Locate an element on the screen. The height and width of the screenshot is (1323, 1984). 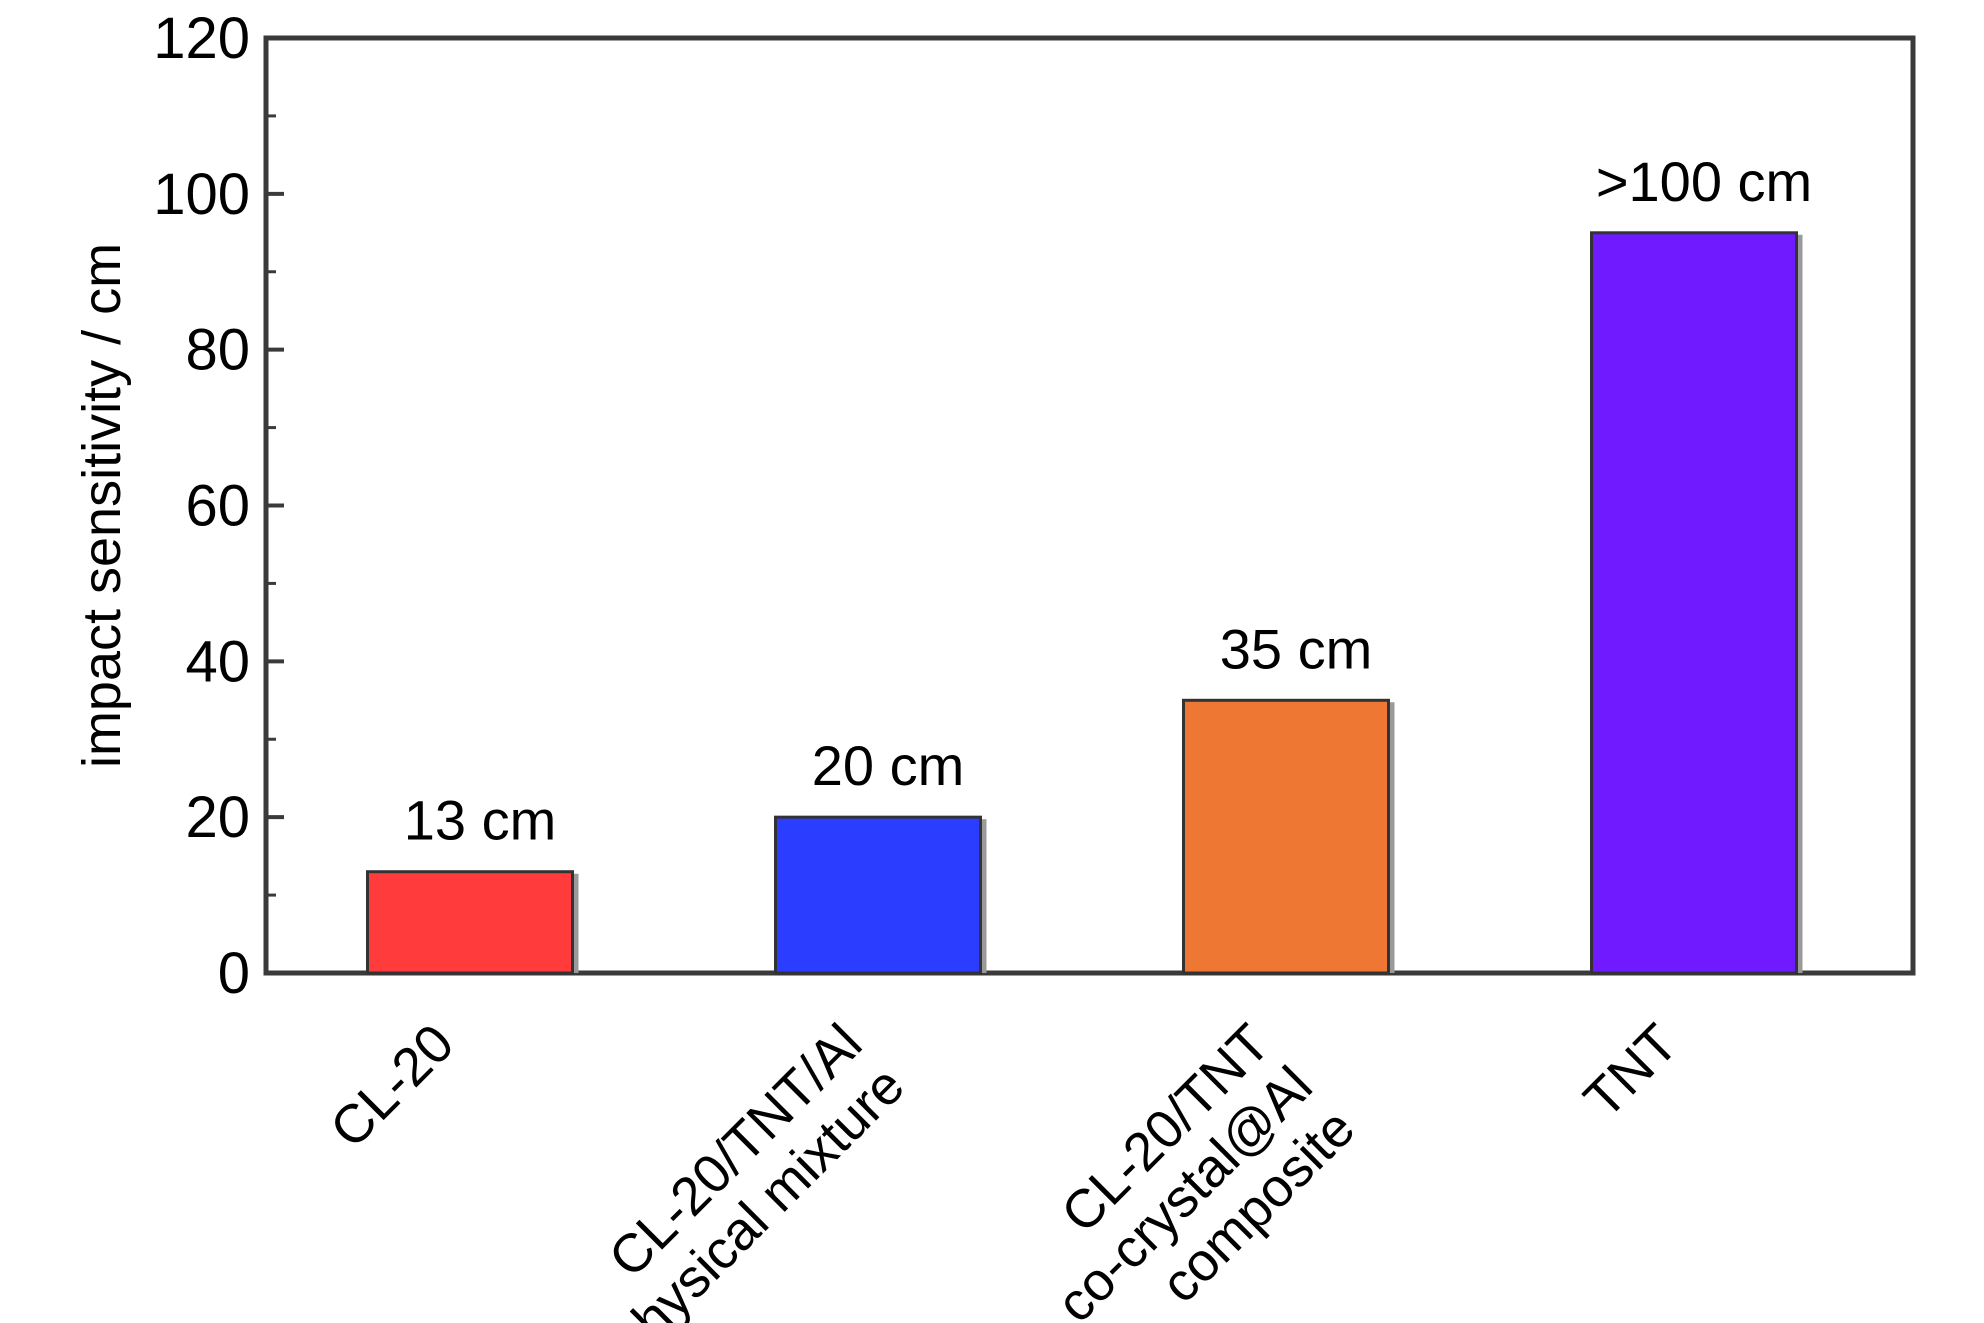
y-tick-label: 0 is located at coordinates (234, 973).